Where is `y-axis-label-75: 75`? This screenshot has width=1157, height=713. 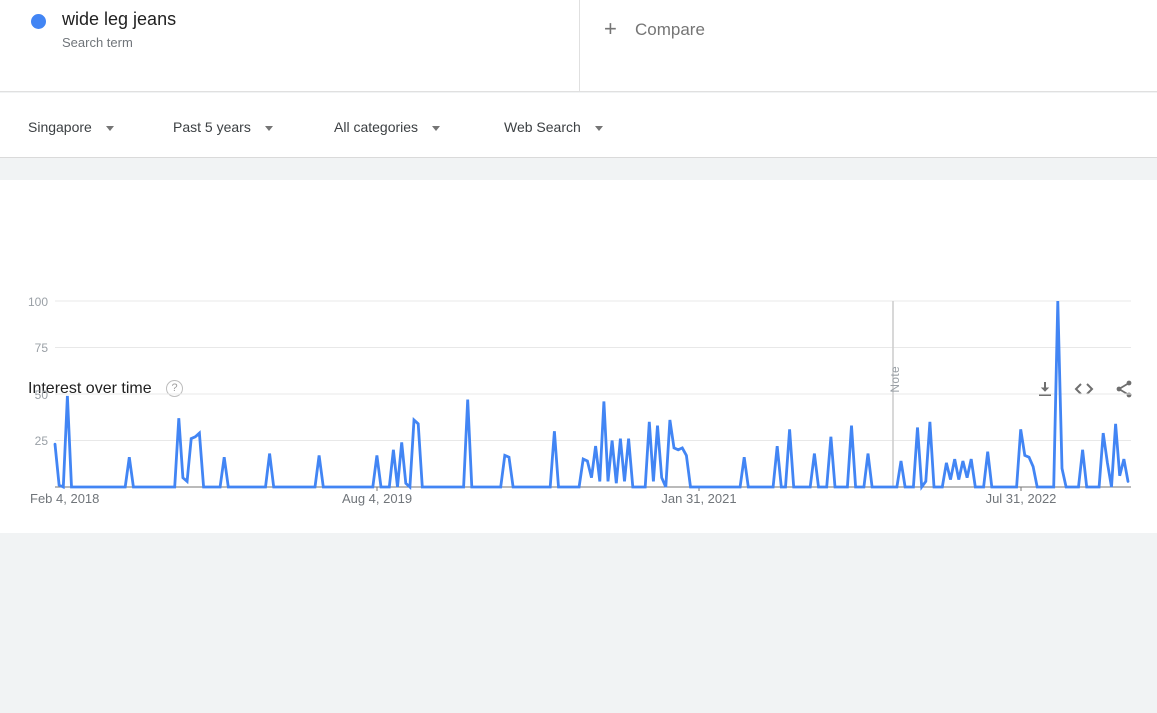 y-axis-label-75: 75 is located at coordinates (41, 348).